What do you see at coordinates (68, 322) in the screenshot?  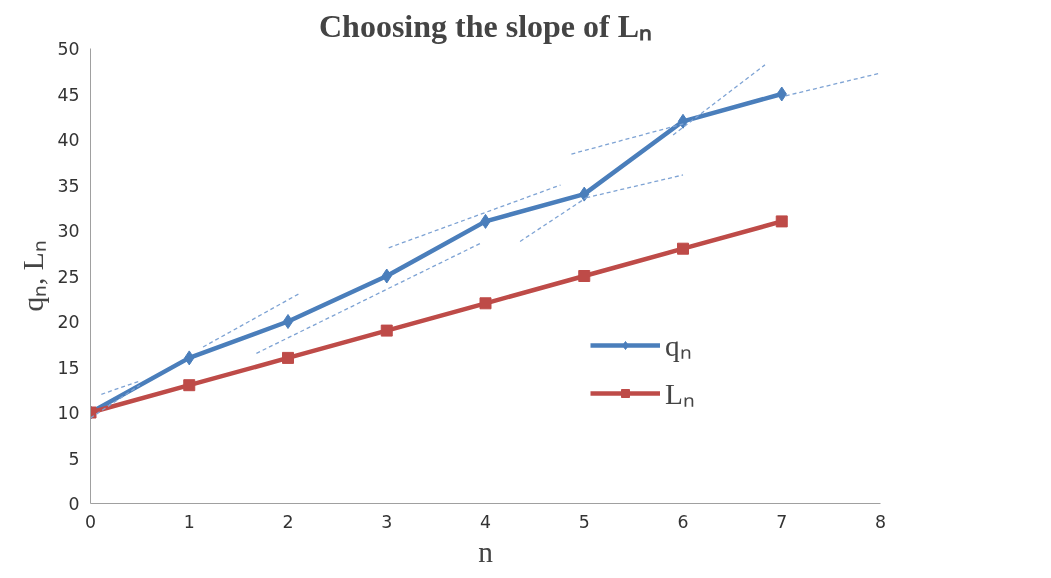 I see `y-tick-label: 20` at bounding box center [68, 322].